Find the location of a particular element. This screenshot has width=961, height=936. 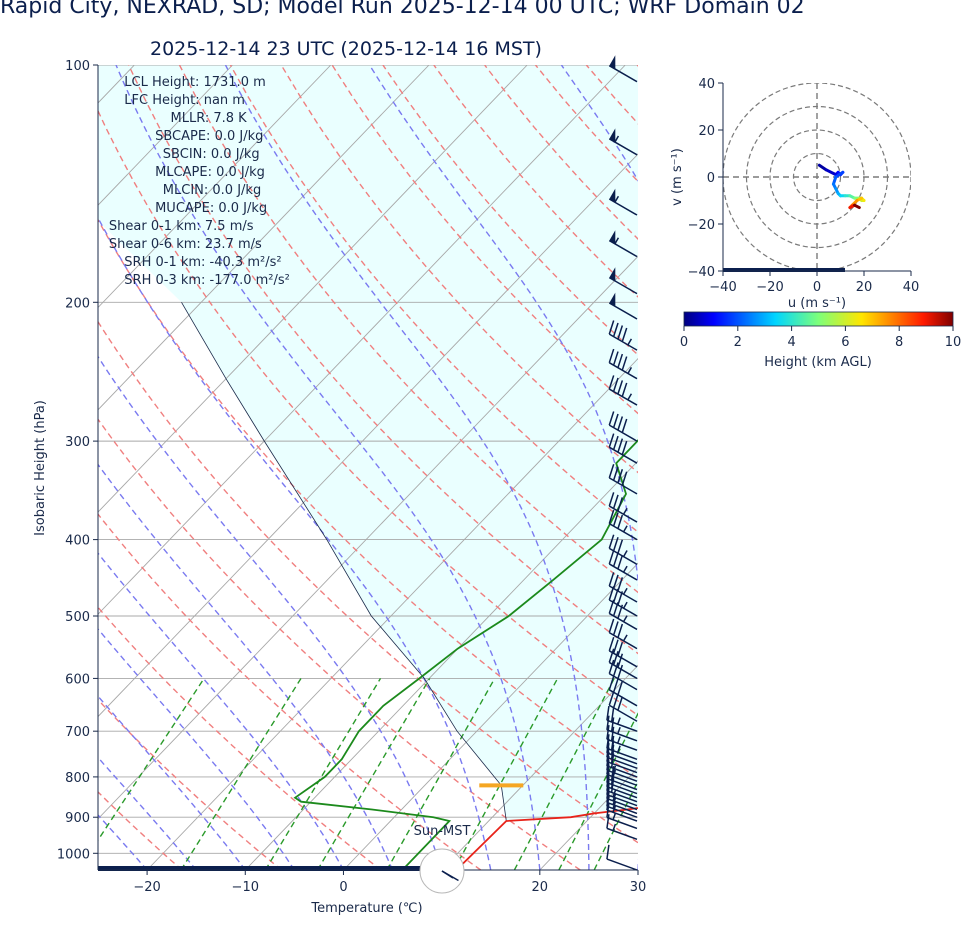

colorbar-tick-label: 2 is located at coordinates (738, 342).